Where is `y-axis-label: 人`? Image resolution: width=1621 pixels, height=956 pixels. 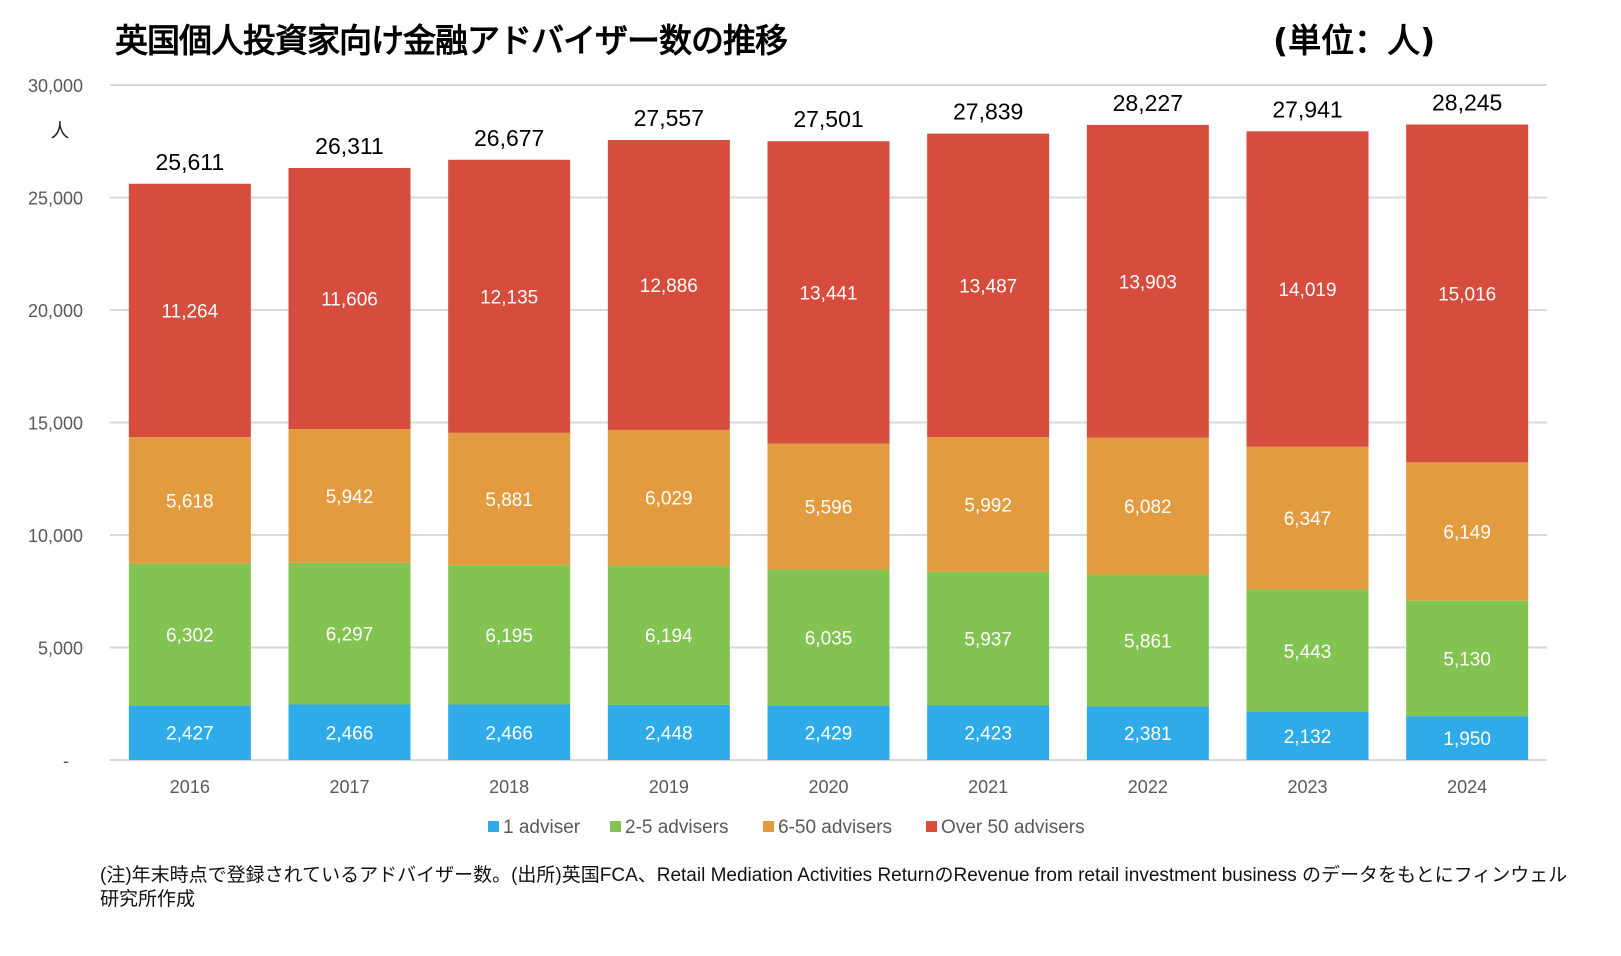
y-axis-label: 人 is located at coordinates (59, 131).